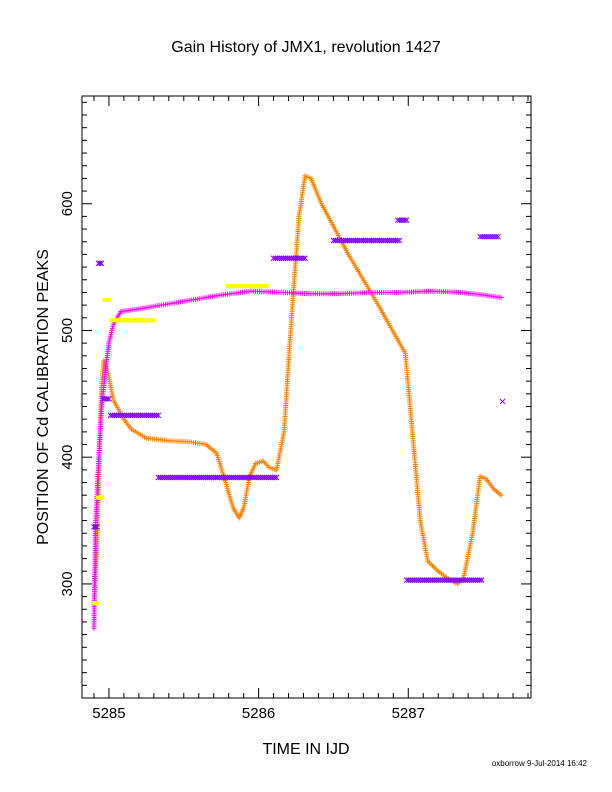  What do you see at coordinates (67, 330) in the screenshot?
I see `y-tick-label: 500` at bounding box center [67, 330].